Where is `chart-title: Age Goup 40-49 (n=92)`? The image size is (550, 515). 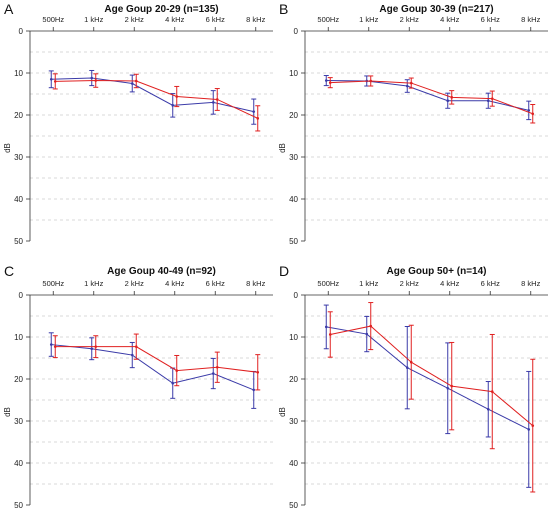
chart-title: Age Goup 40-49 (n=92) is located at coordinates (161, 271).